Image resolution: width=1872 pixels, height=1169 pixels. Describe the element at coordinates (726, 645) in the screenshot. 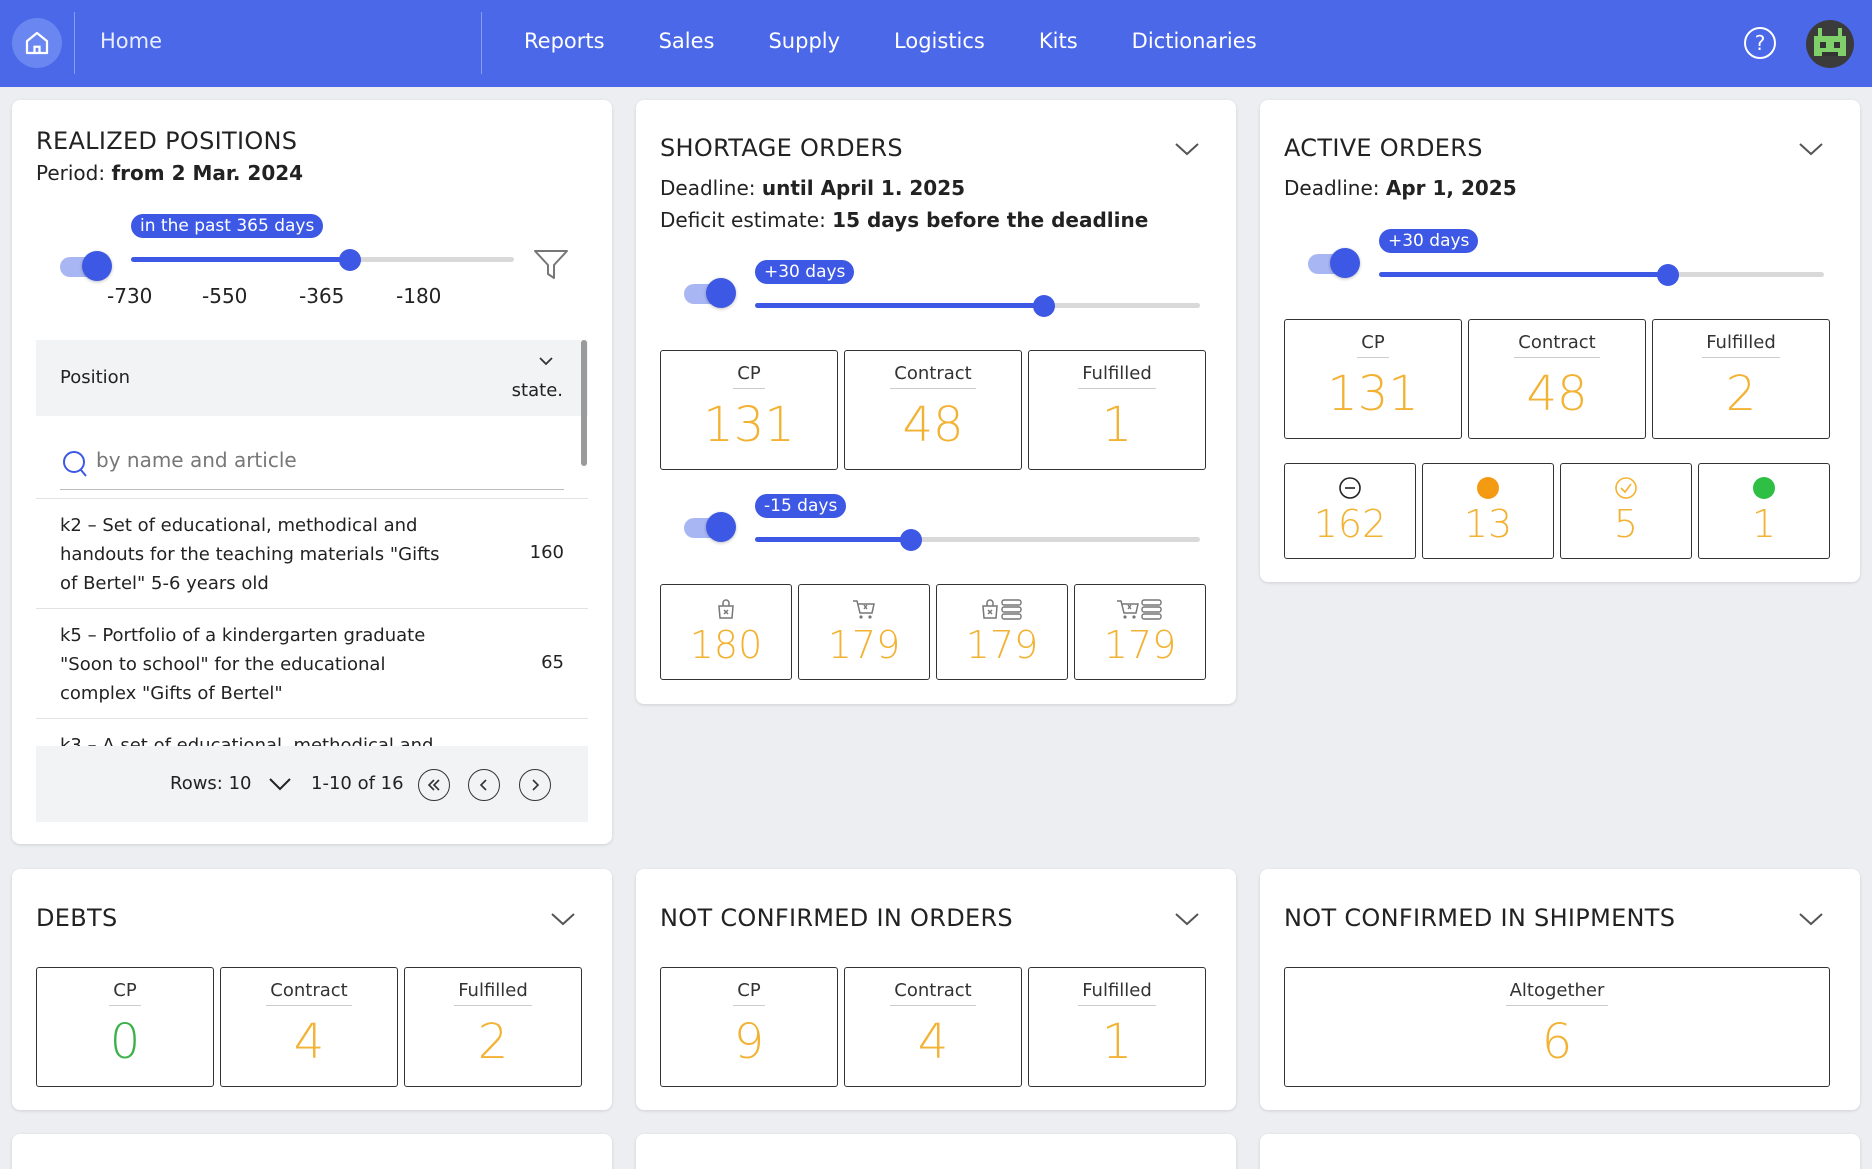

I see `stat-value: 180` at that location.